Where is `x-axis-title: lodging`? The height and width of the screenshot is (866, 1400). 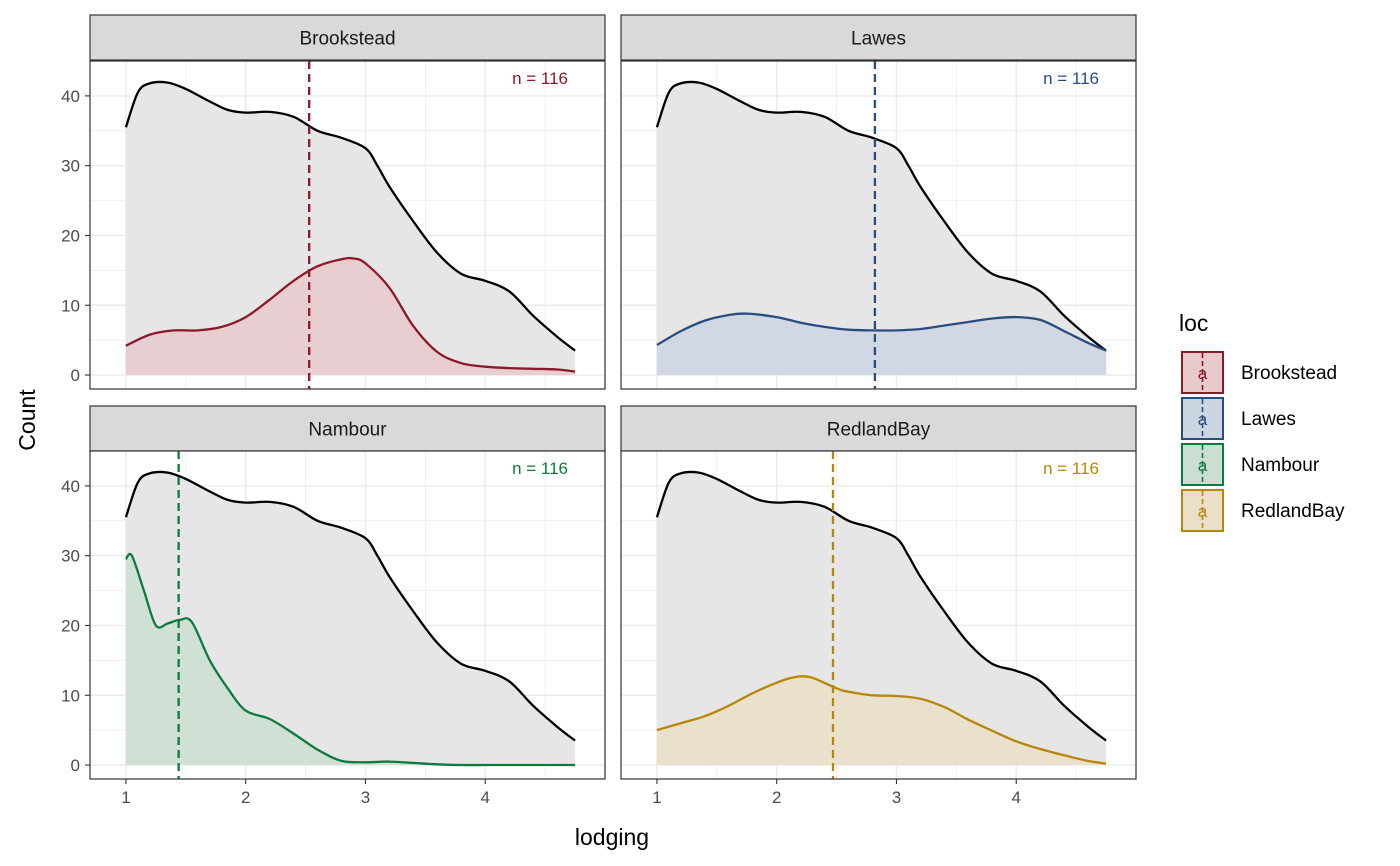 x-axis-title: lodging is located at coordinates (612, 837).